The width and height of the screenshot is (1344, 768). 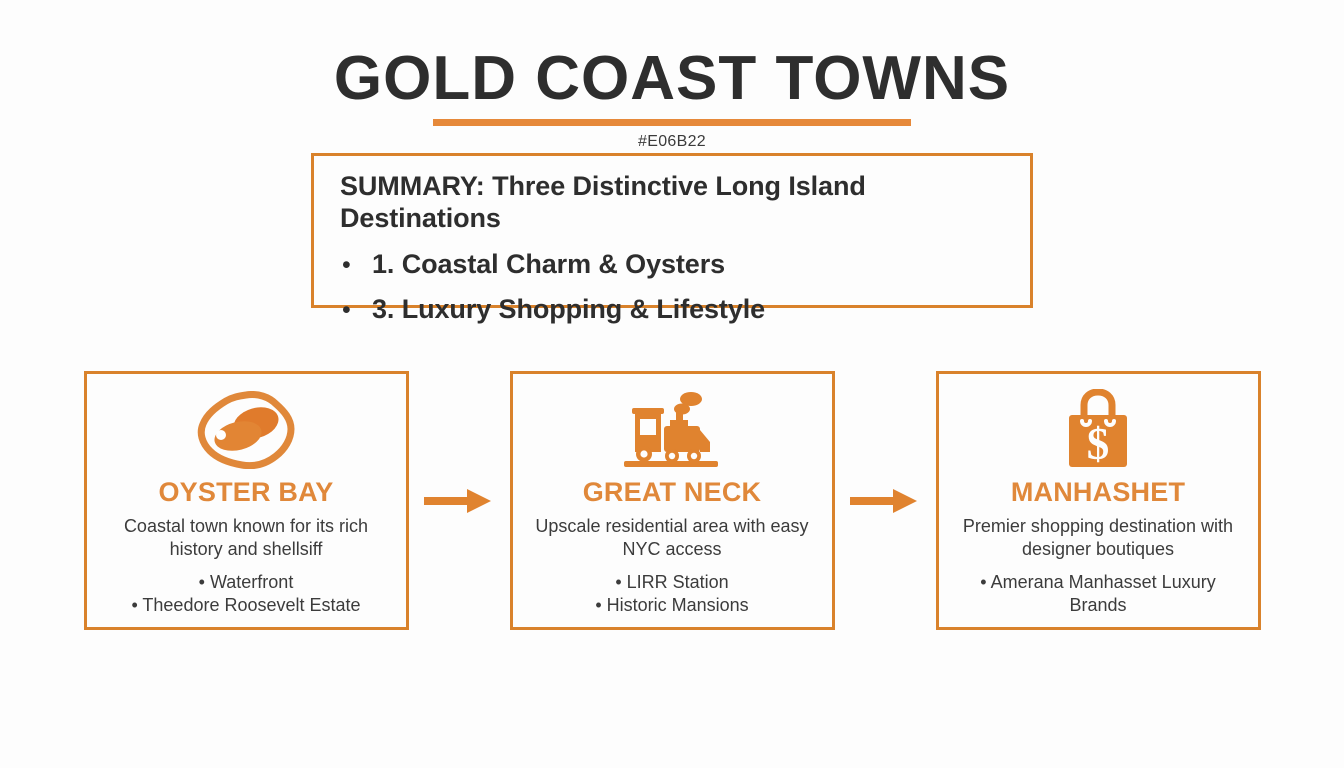 What do you see at coordinates (549, 263) in the screenshot?
I see `summary-bullet-label: 1. Coastal Charm & Oysters` at bounding box center [549, 263].